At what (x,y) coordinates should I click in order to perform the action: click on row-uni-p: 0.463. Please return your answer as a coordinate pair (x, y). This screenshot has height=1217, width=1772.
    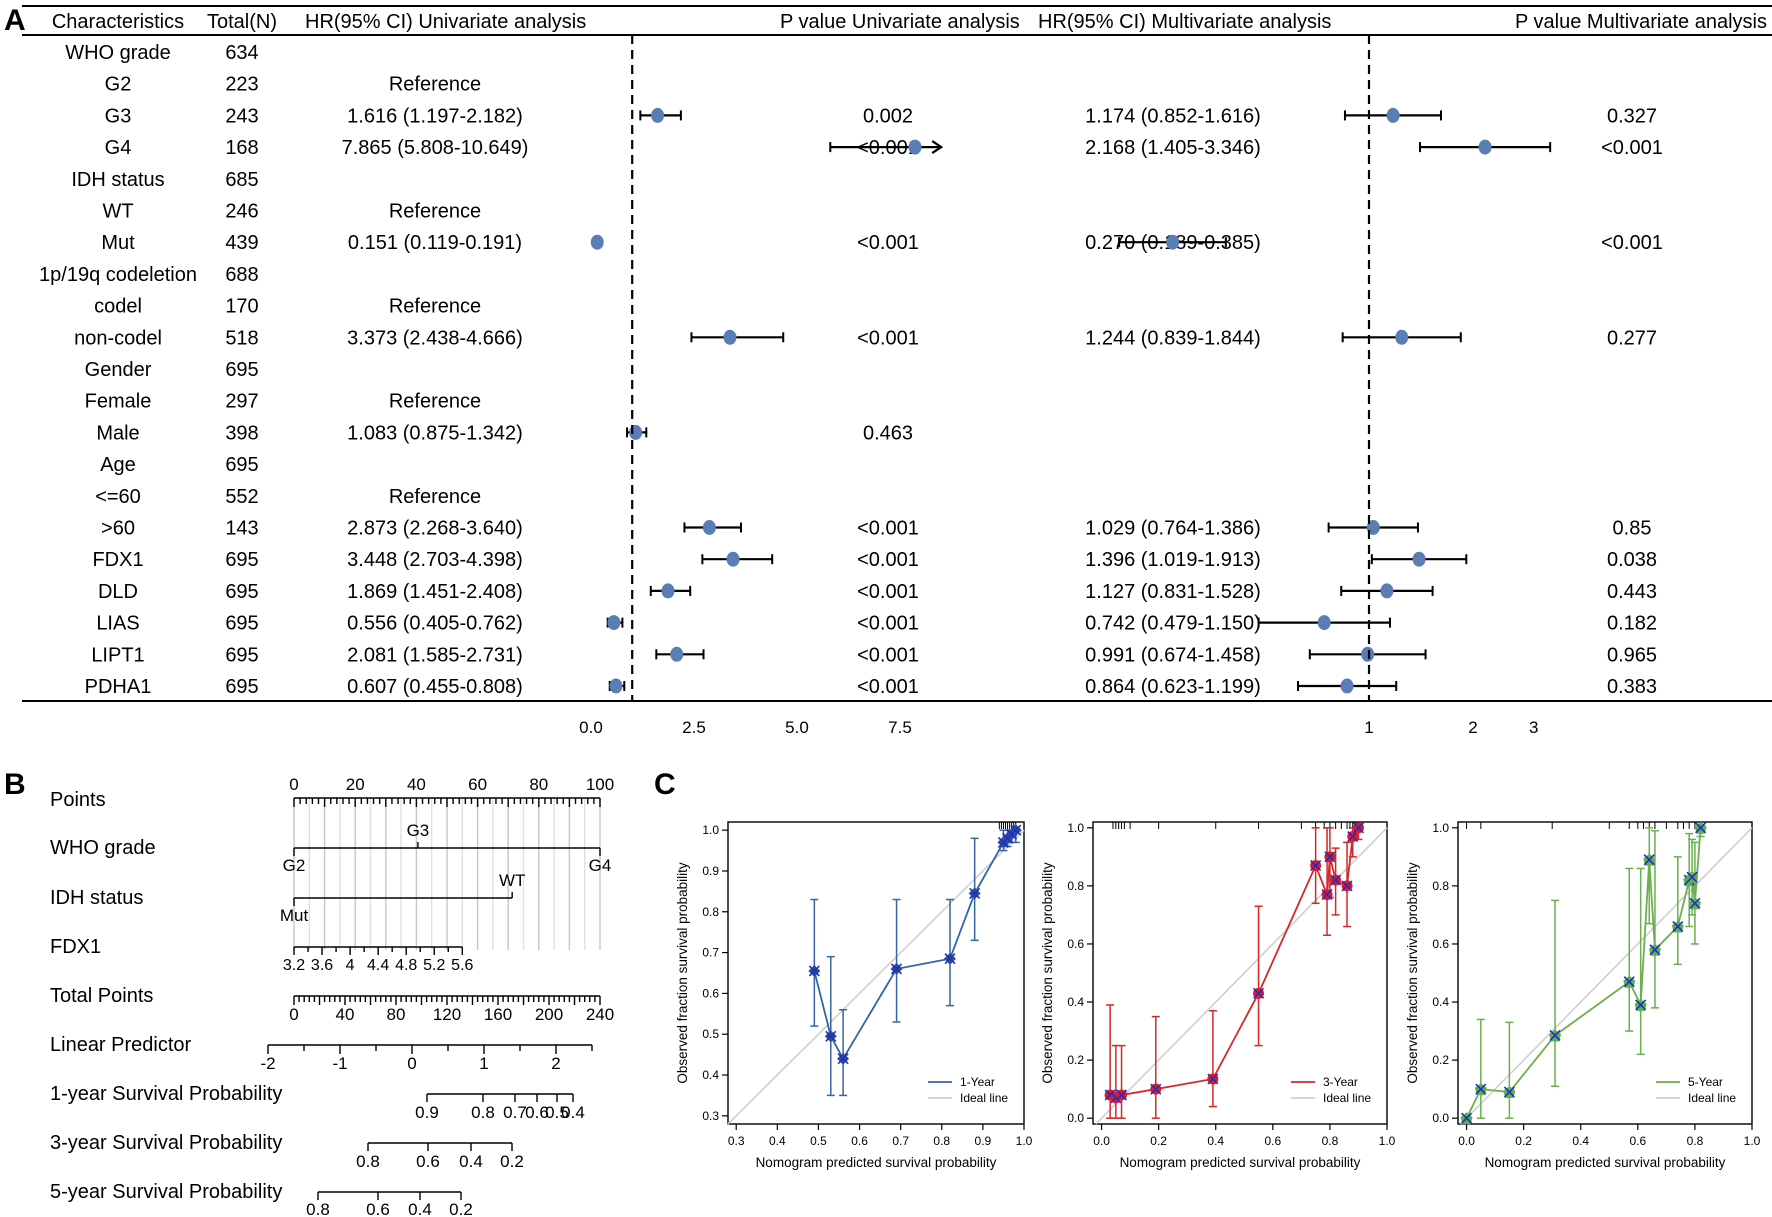
    Looking at the image, I should click on (888, 433).